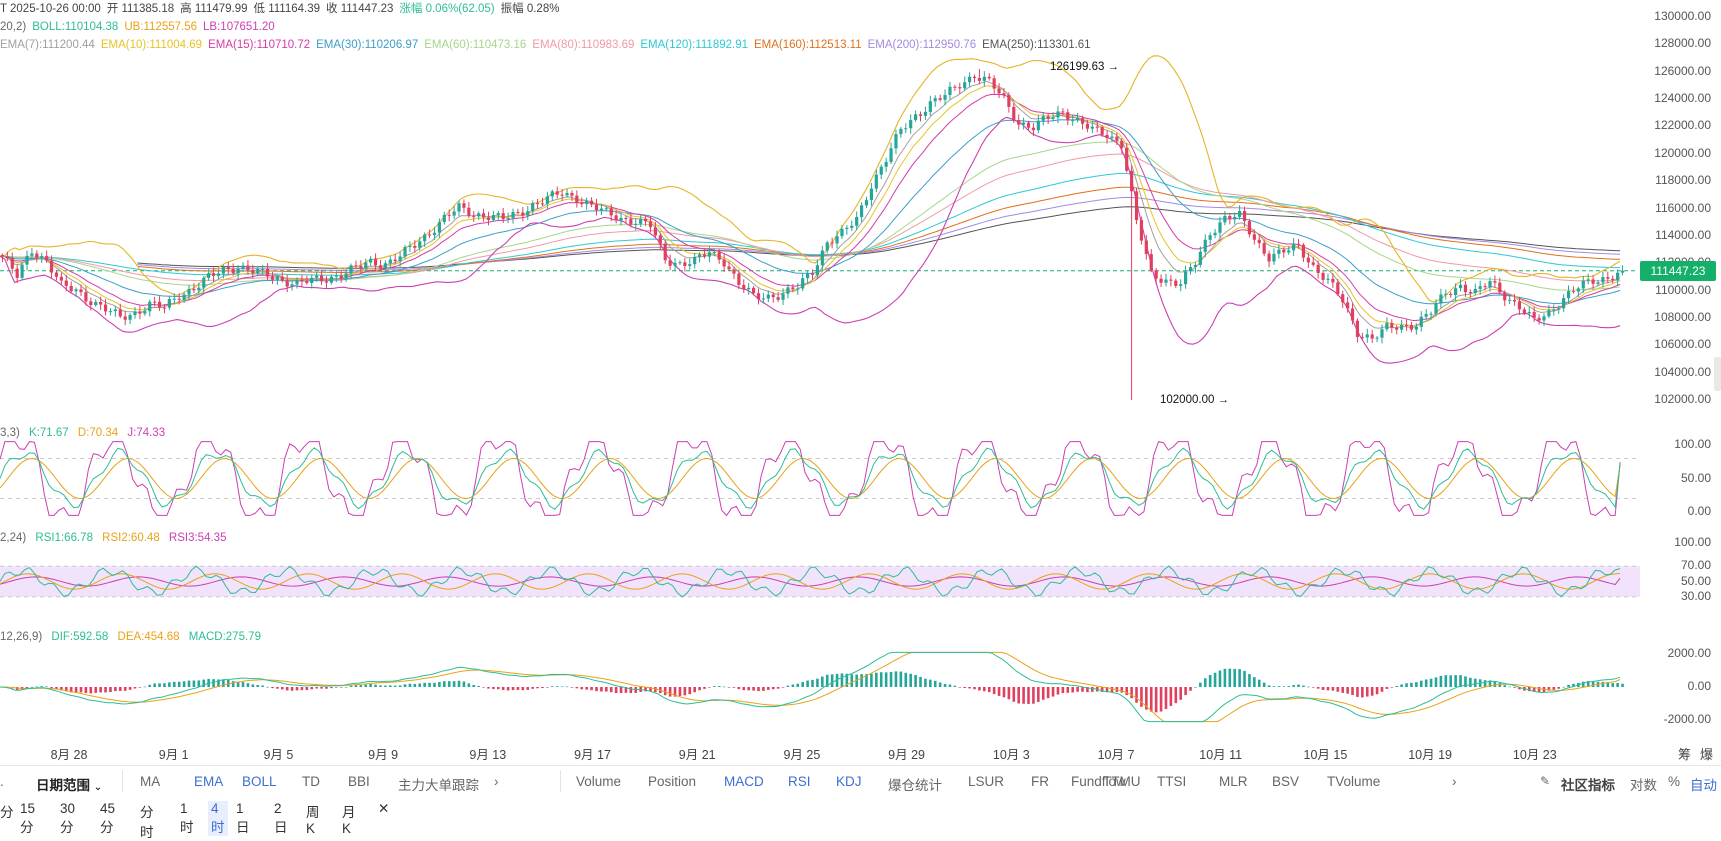 Image resolution: width=1721 pixels, height=841 pixels. I want to click on sub-indicator-12-button: BSV, so click(1286, 781).